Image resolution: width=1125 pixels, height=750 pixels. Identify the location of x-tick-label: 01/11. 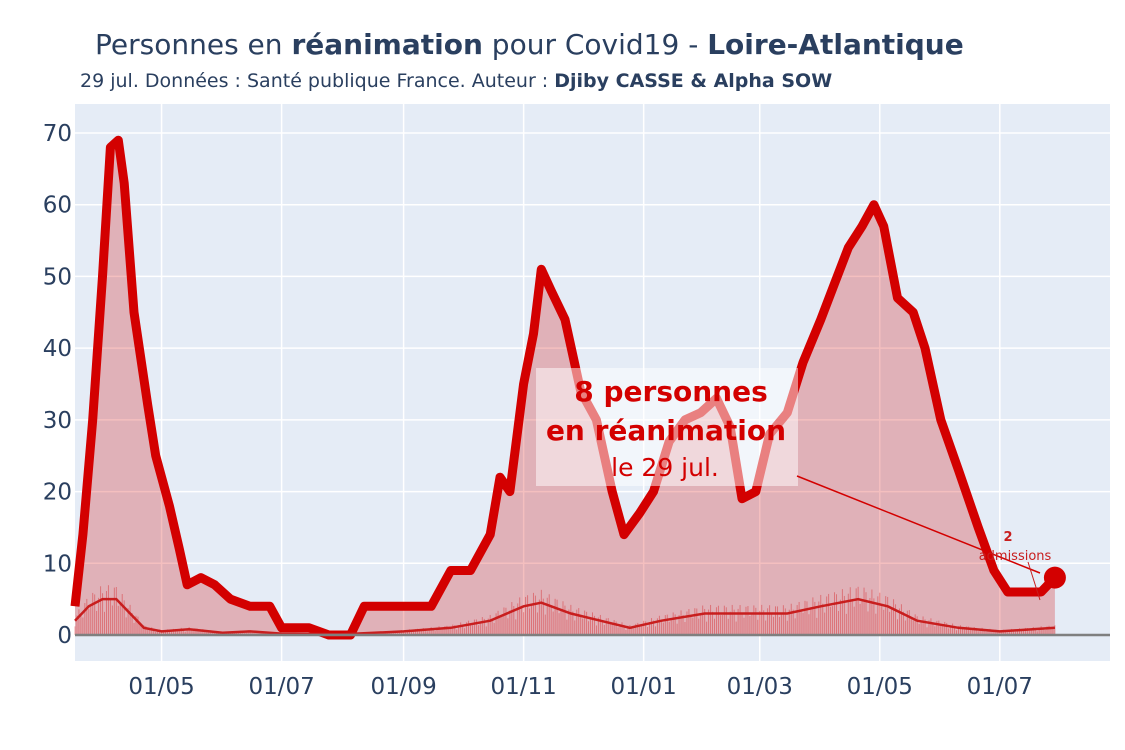
(523, 687).